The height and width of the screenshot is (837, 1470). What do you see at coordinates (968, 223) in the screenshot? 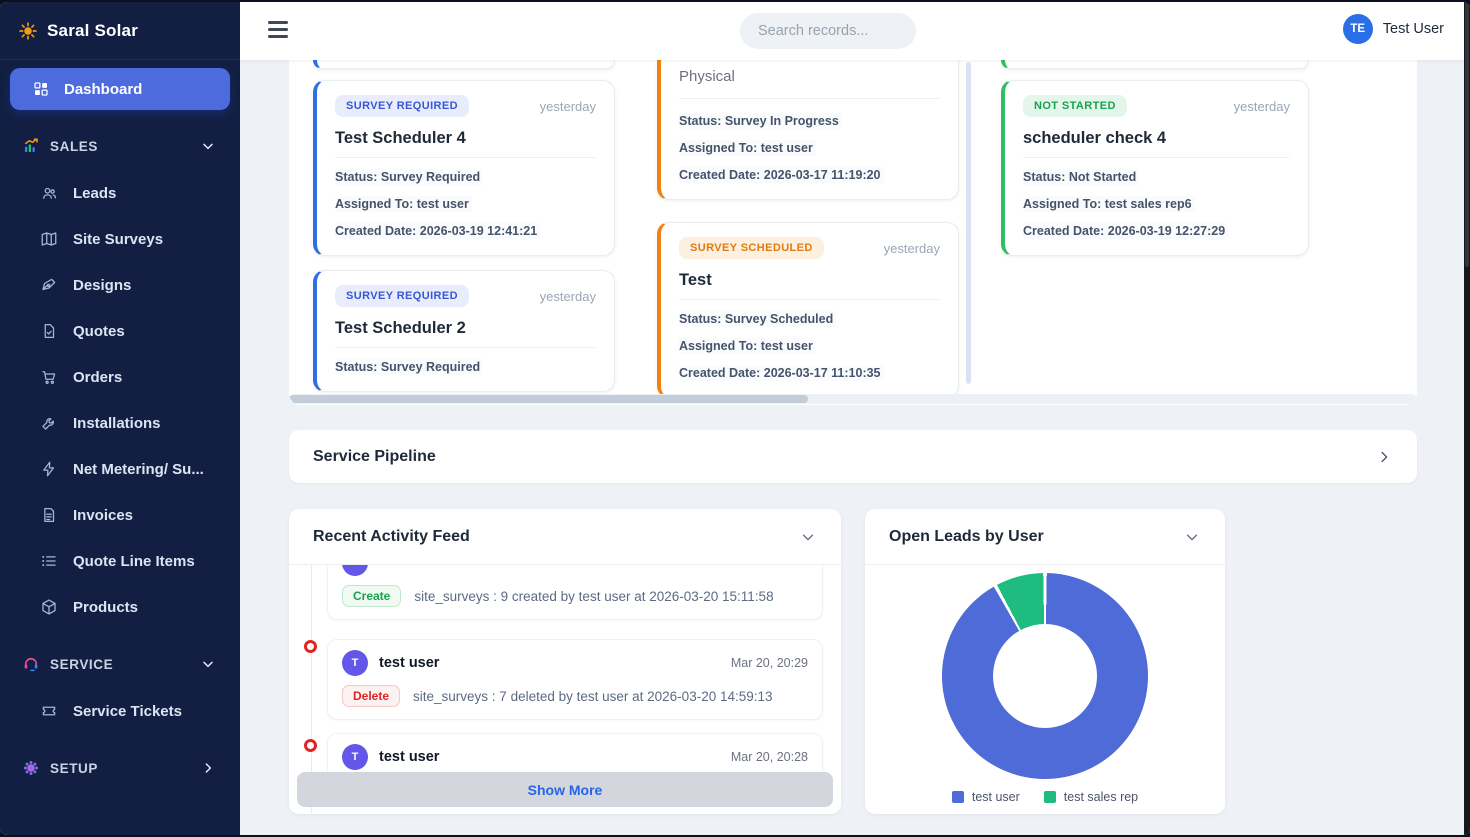
I see `column-scrollbar` at bounding box center [968, 223].